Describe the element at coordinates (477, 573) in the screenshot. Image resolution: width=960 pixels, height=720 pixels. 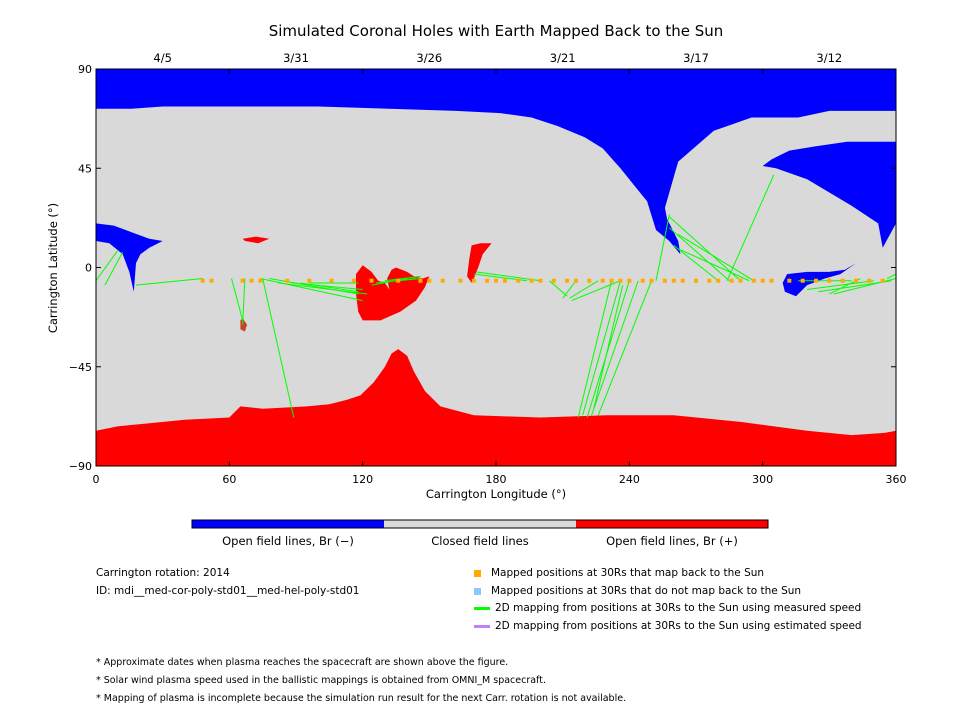
I see `orange-square-icon` at that location.